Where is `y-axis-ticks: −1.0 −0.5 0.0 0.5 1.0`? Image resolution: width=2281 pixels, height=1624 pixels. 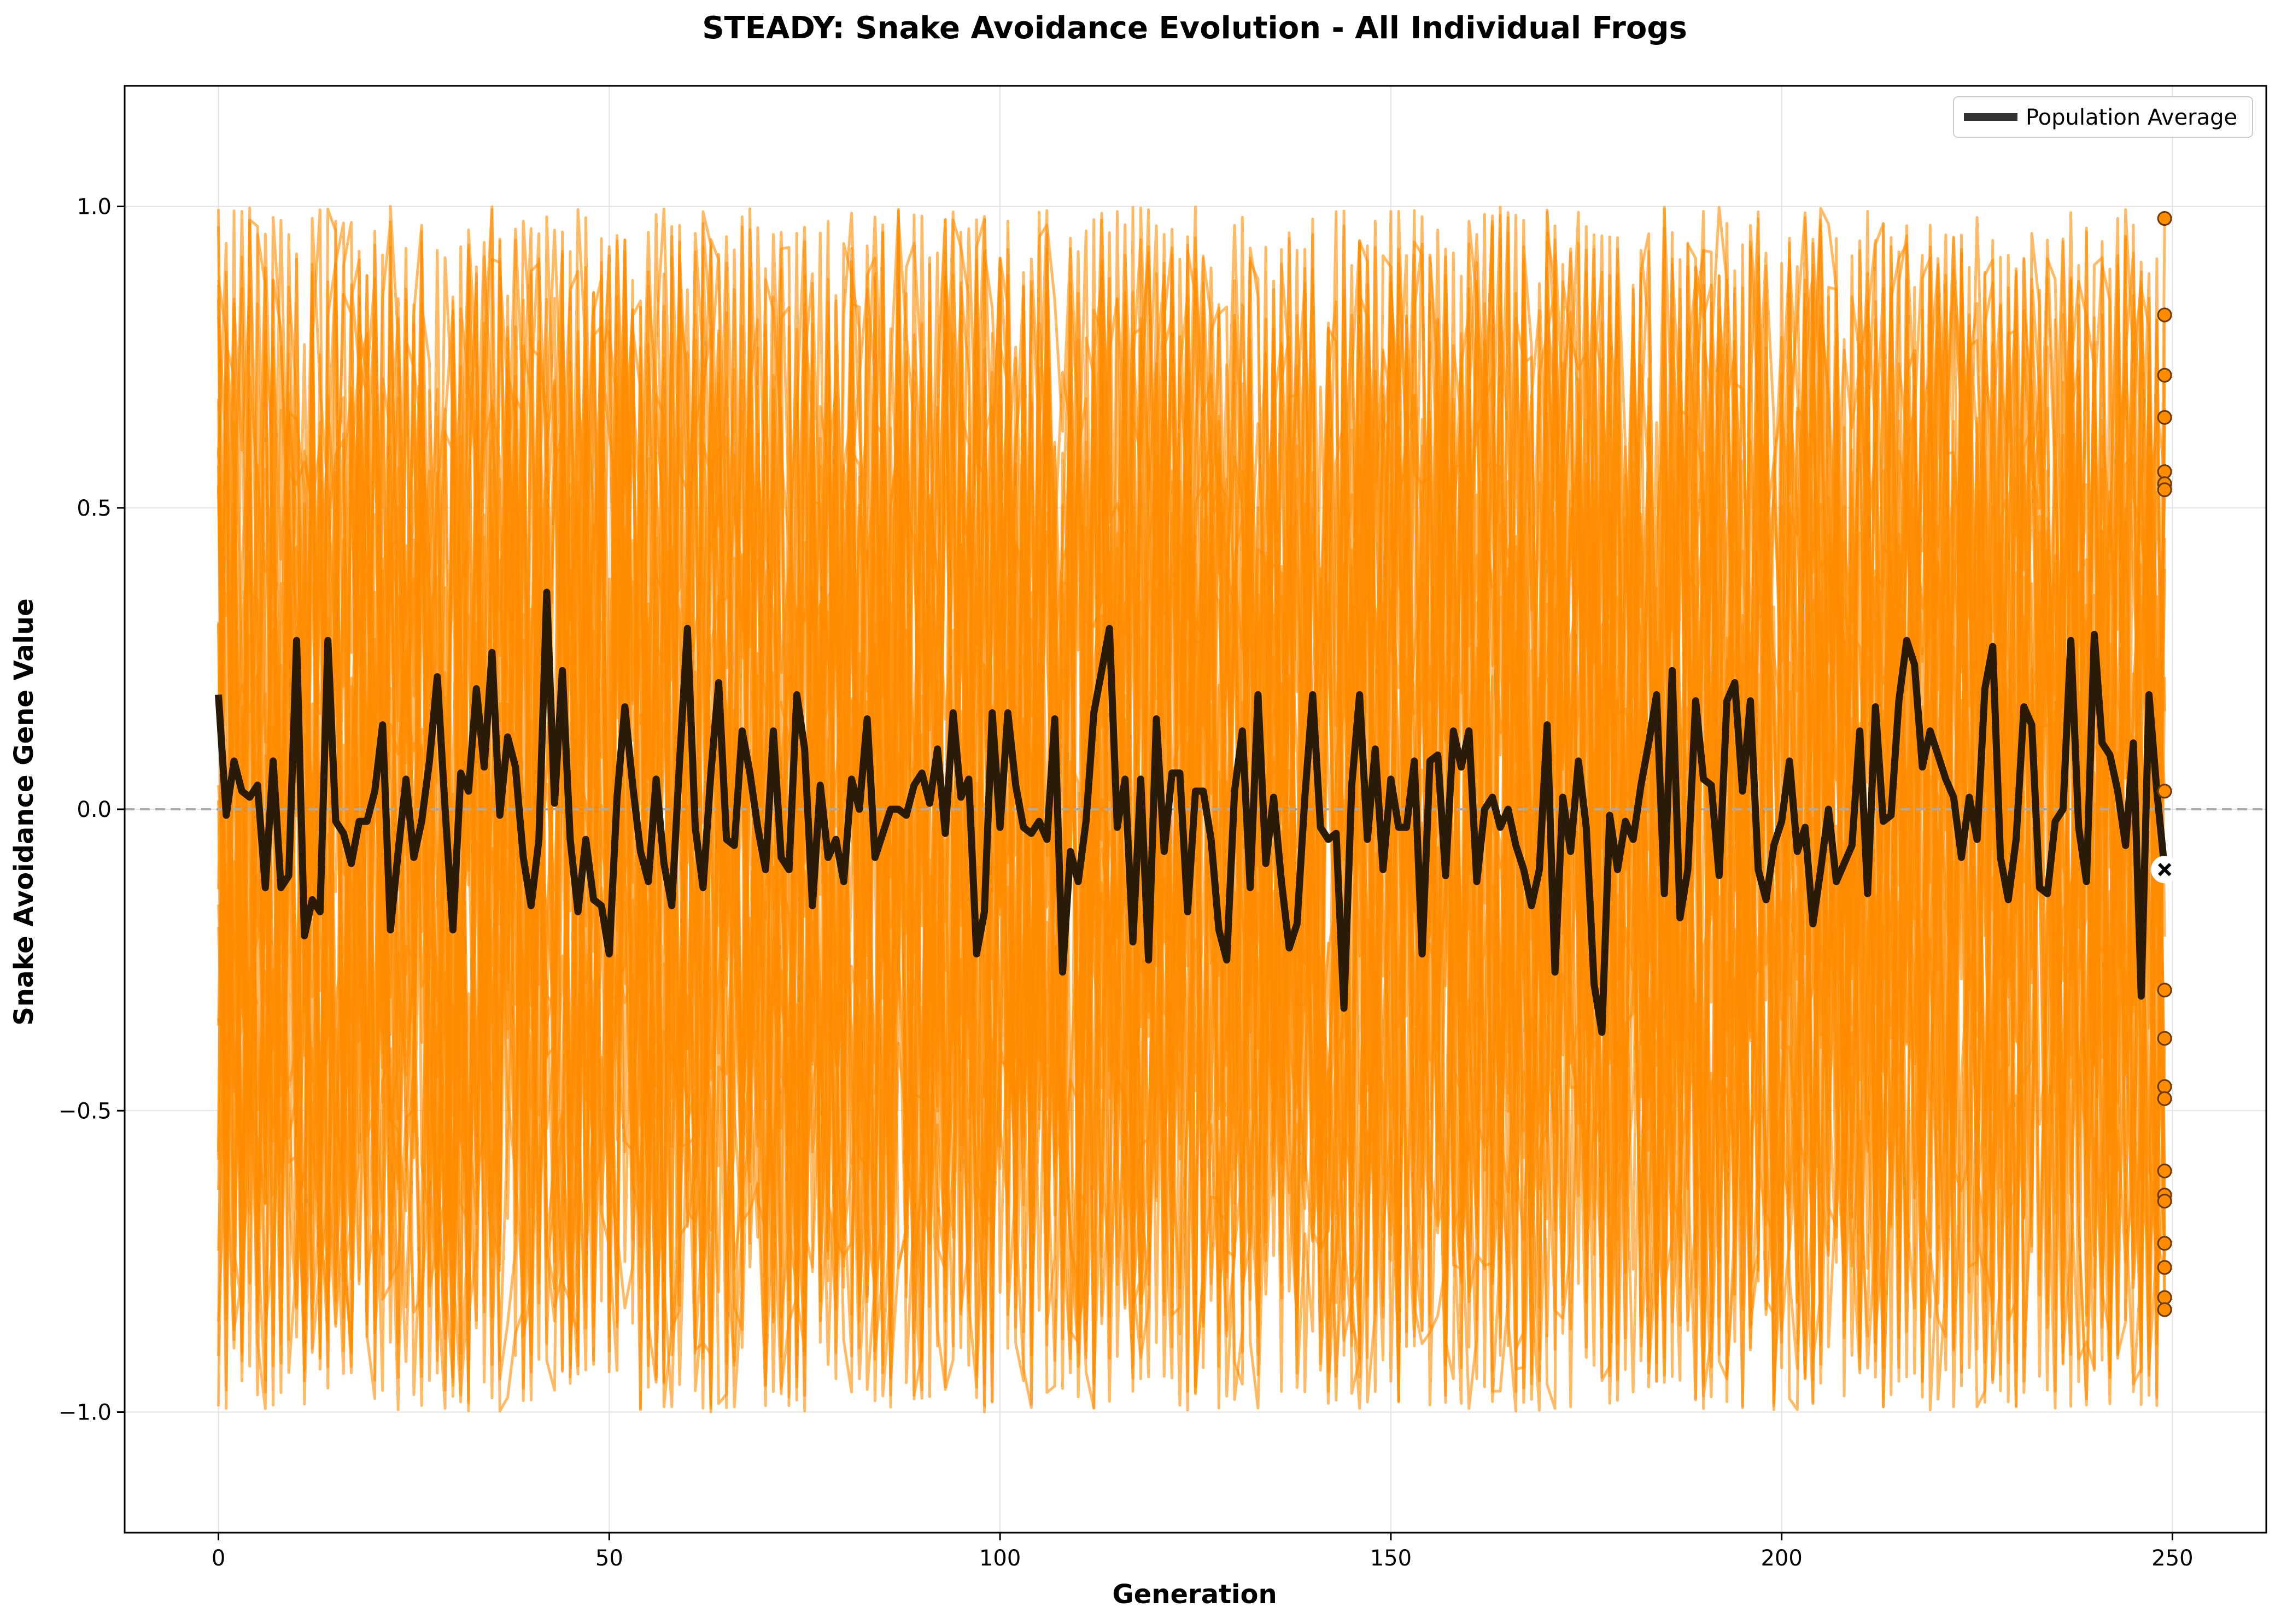
y-axis-ticks: −1.0 −0.5 0.0 0.5 1.0 is located at coordinates (92, 810).